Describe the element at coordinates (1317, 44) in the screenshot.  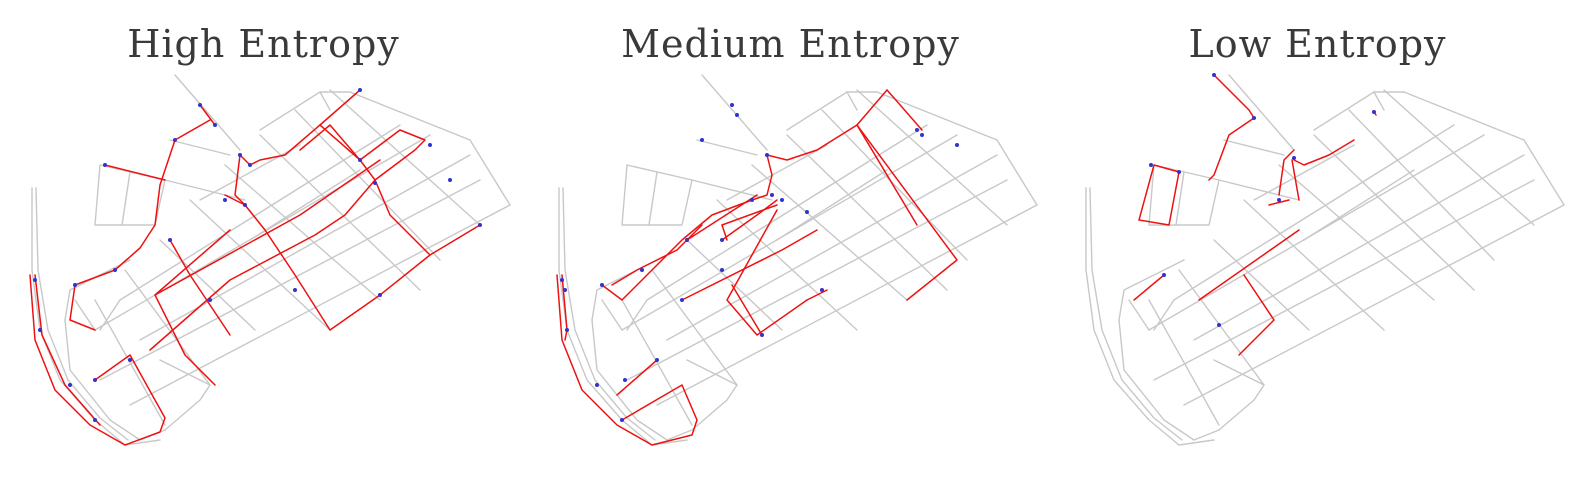
I see `panel-title: Low Entropy` at that location.